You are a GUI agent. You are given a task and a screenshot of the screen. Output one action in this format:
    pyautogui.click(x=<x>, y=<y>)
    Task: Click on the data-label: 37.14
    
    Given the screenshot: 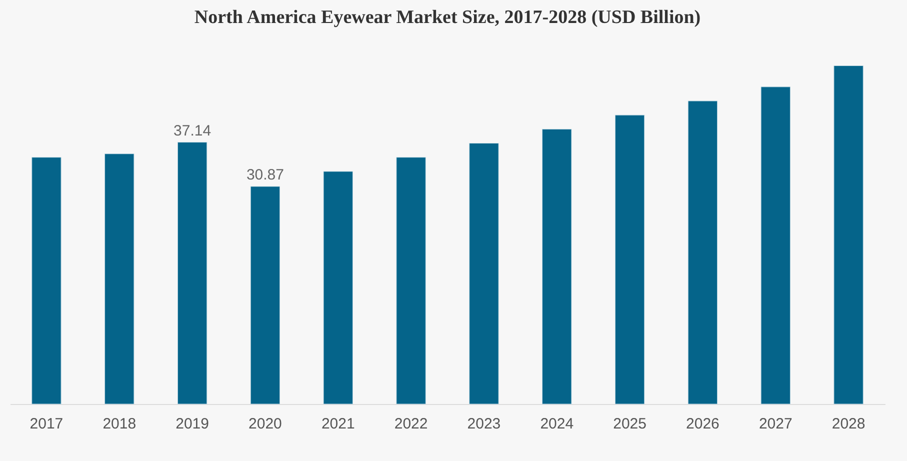 What is the action you would take?
    pyautogui.click(x=193, y=131)
    